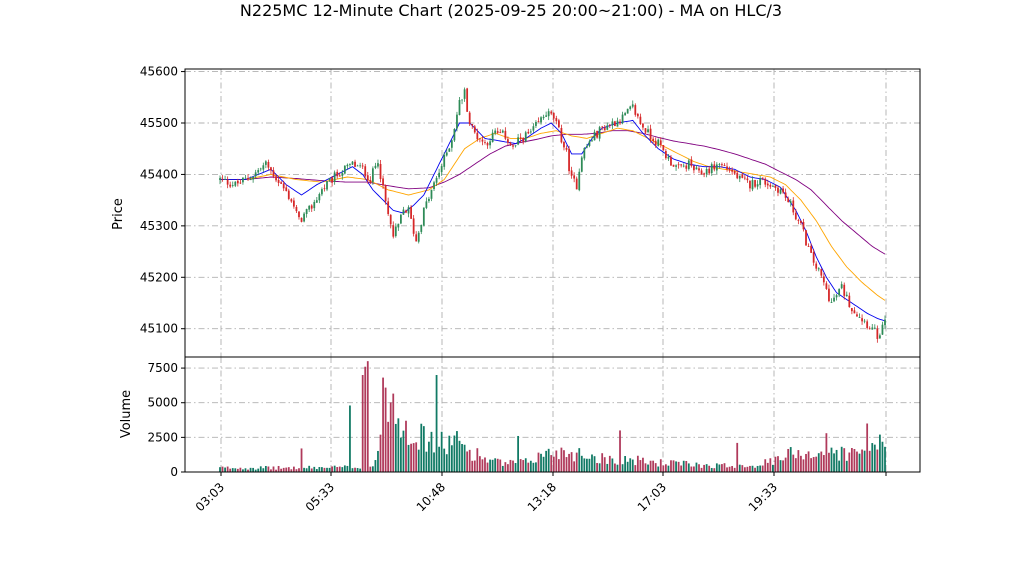  I want to click on price-axis-label: Price, so click(118, 214).